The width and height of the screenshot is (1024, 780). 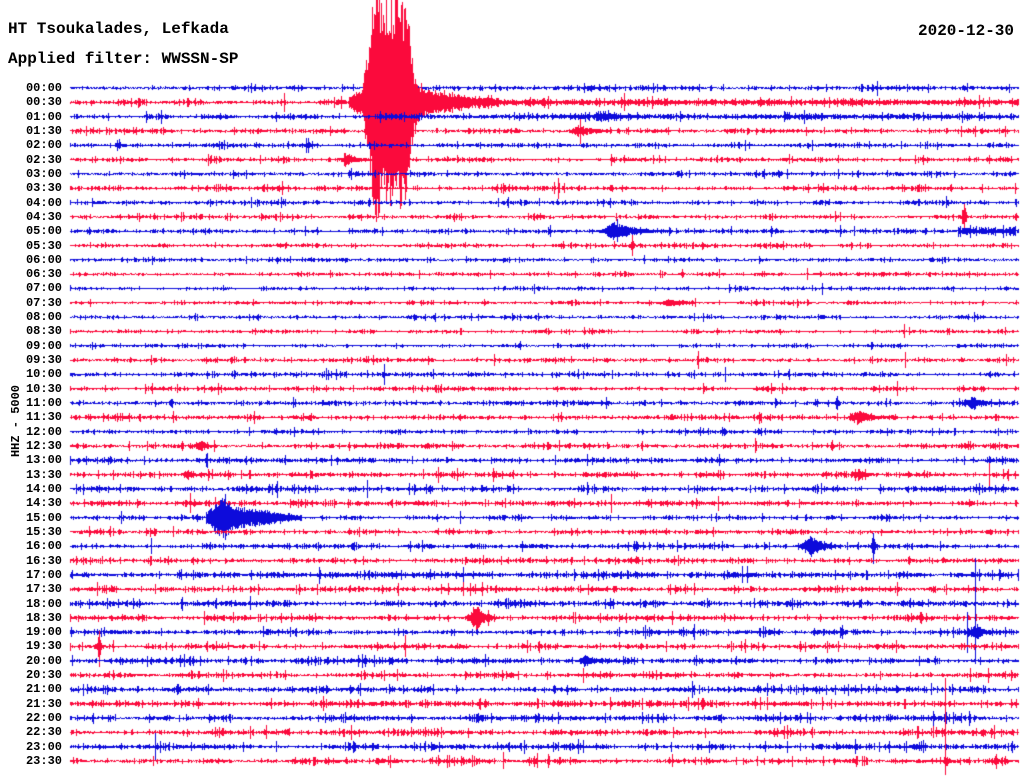 What do you see at coordinates (43, 116) in the screenshot?
I see `trace-time-label: 01:00` at bounding box center [43, 116].